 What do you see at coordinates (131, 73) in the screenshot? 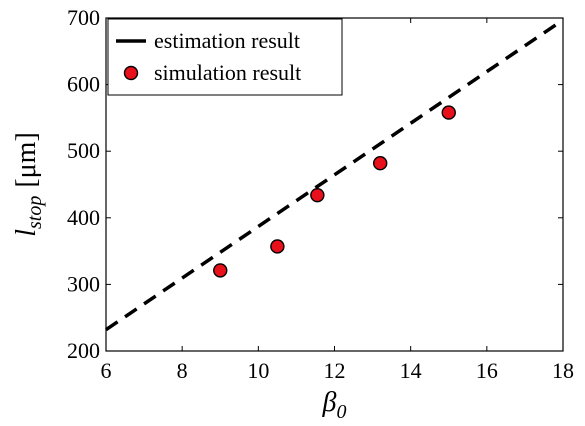
I see `legend-marker-swatch` at bounding box center [131, 73].